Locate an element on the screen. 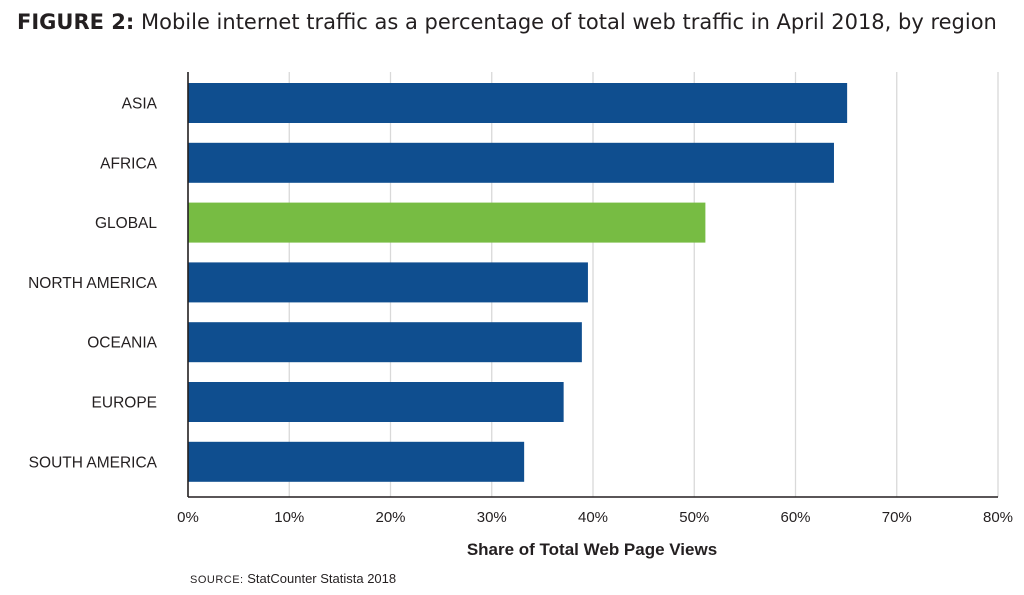  category-label: NORTH AMERICA is located at coordinates (93, 283).